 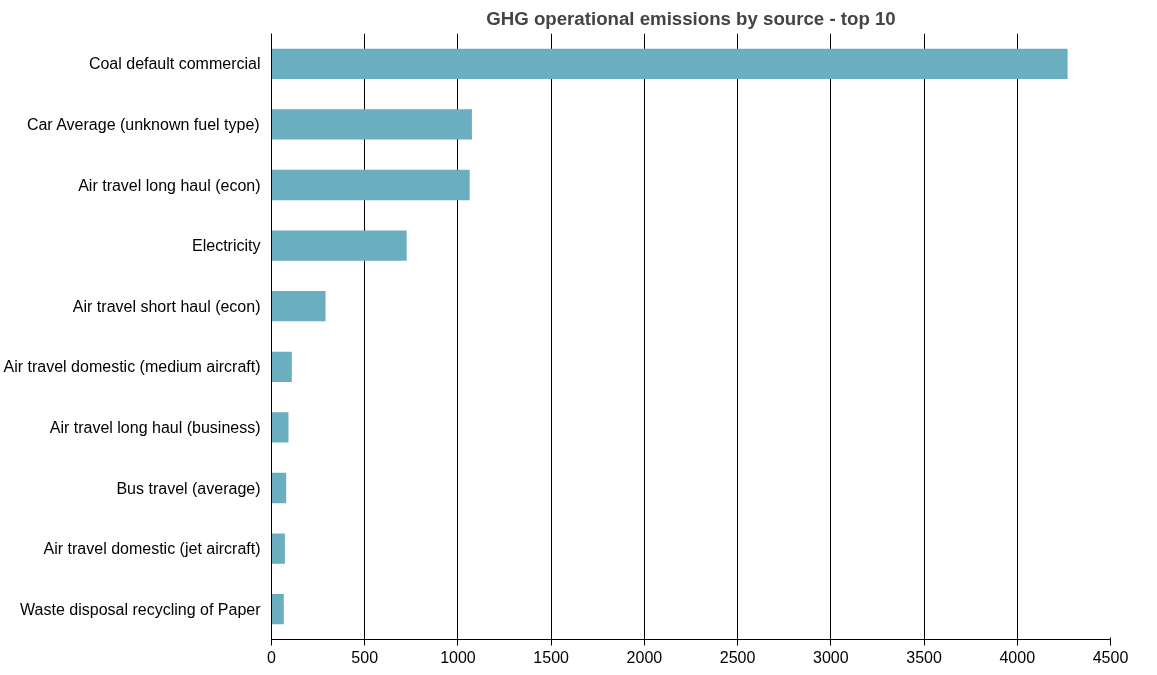 I want to click on y-tick-label: Coal default commercial, so click(x=174, y=64).